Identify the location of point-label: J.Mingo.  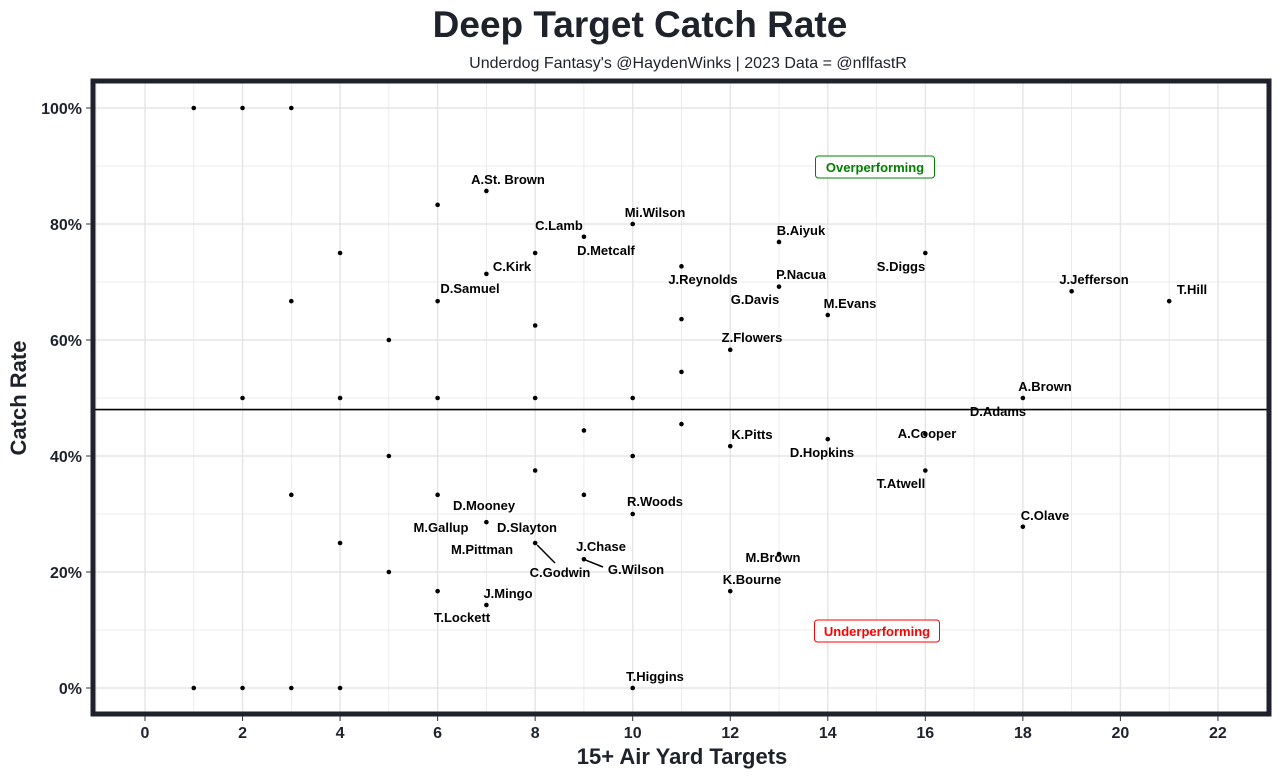
(507, 593).